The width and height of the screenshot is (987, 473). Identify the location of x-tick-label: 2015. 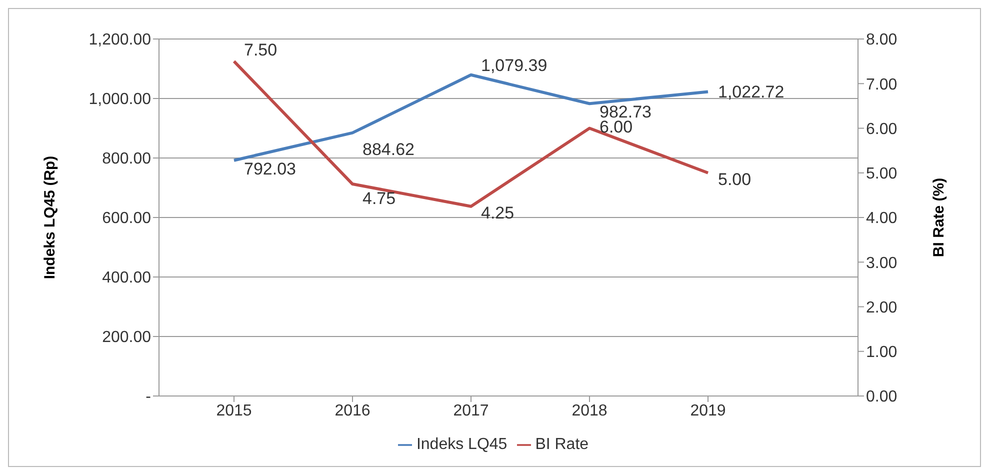
(234, 411).